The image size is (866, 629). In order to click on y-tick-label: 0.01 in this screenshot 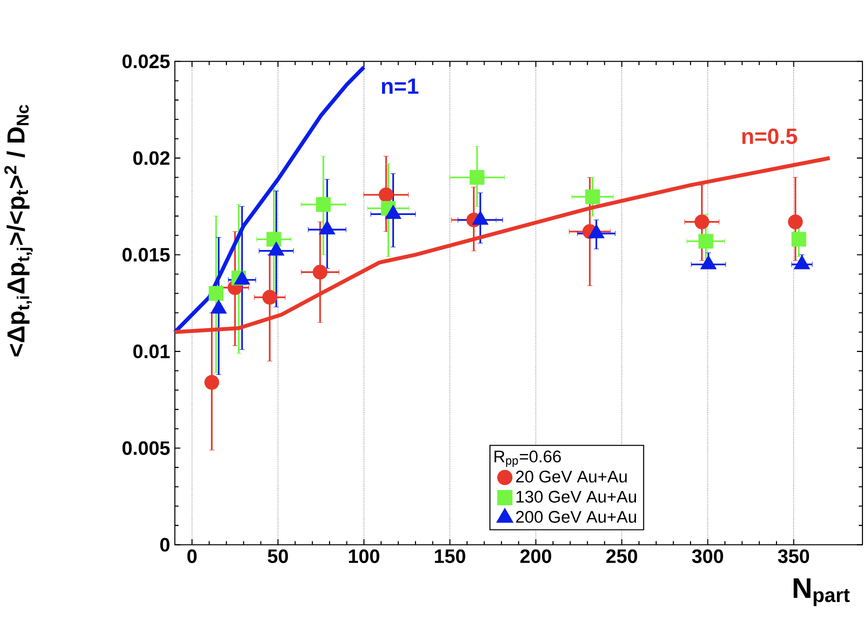, I will do `click(151, 351)`.